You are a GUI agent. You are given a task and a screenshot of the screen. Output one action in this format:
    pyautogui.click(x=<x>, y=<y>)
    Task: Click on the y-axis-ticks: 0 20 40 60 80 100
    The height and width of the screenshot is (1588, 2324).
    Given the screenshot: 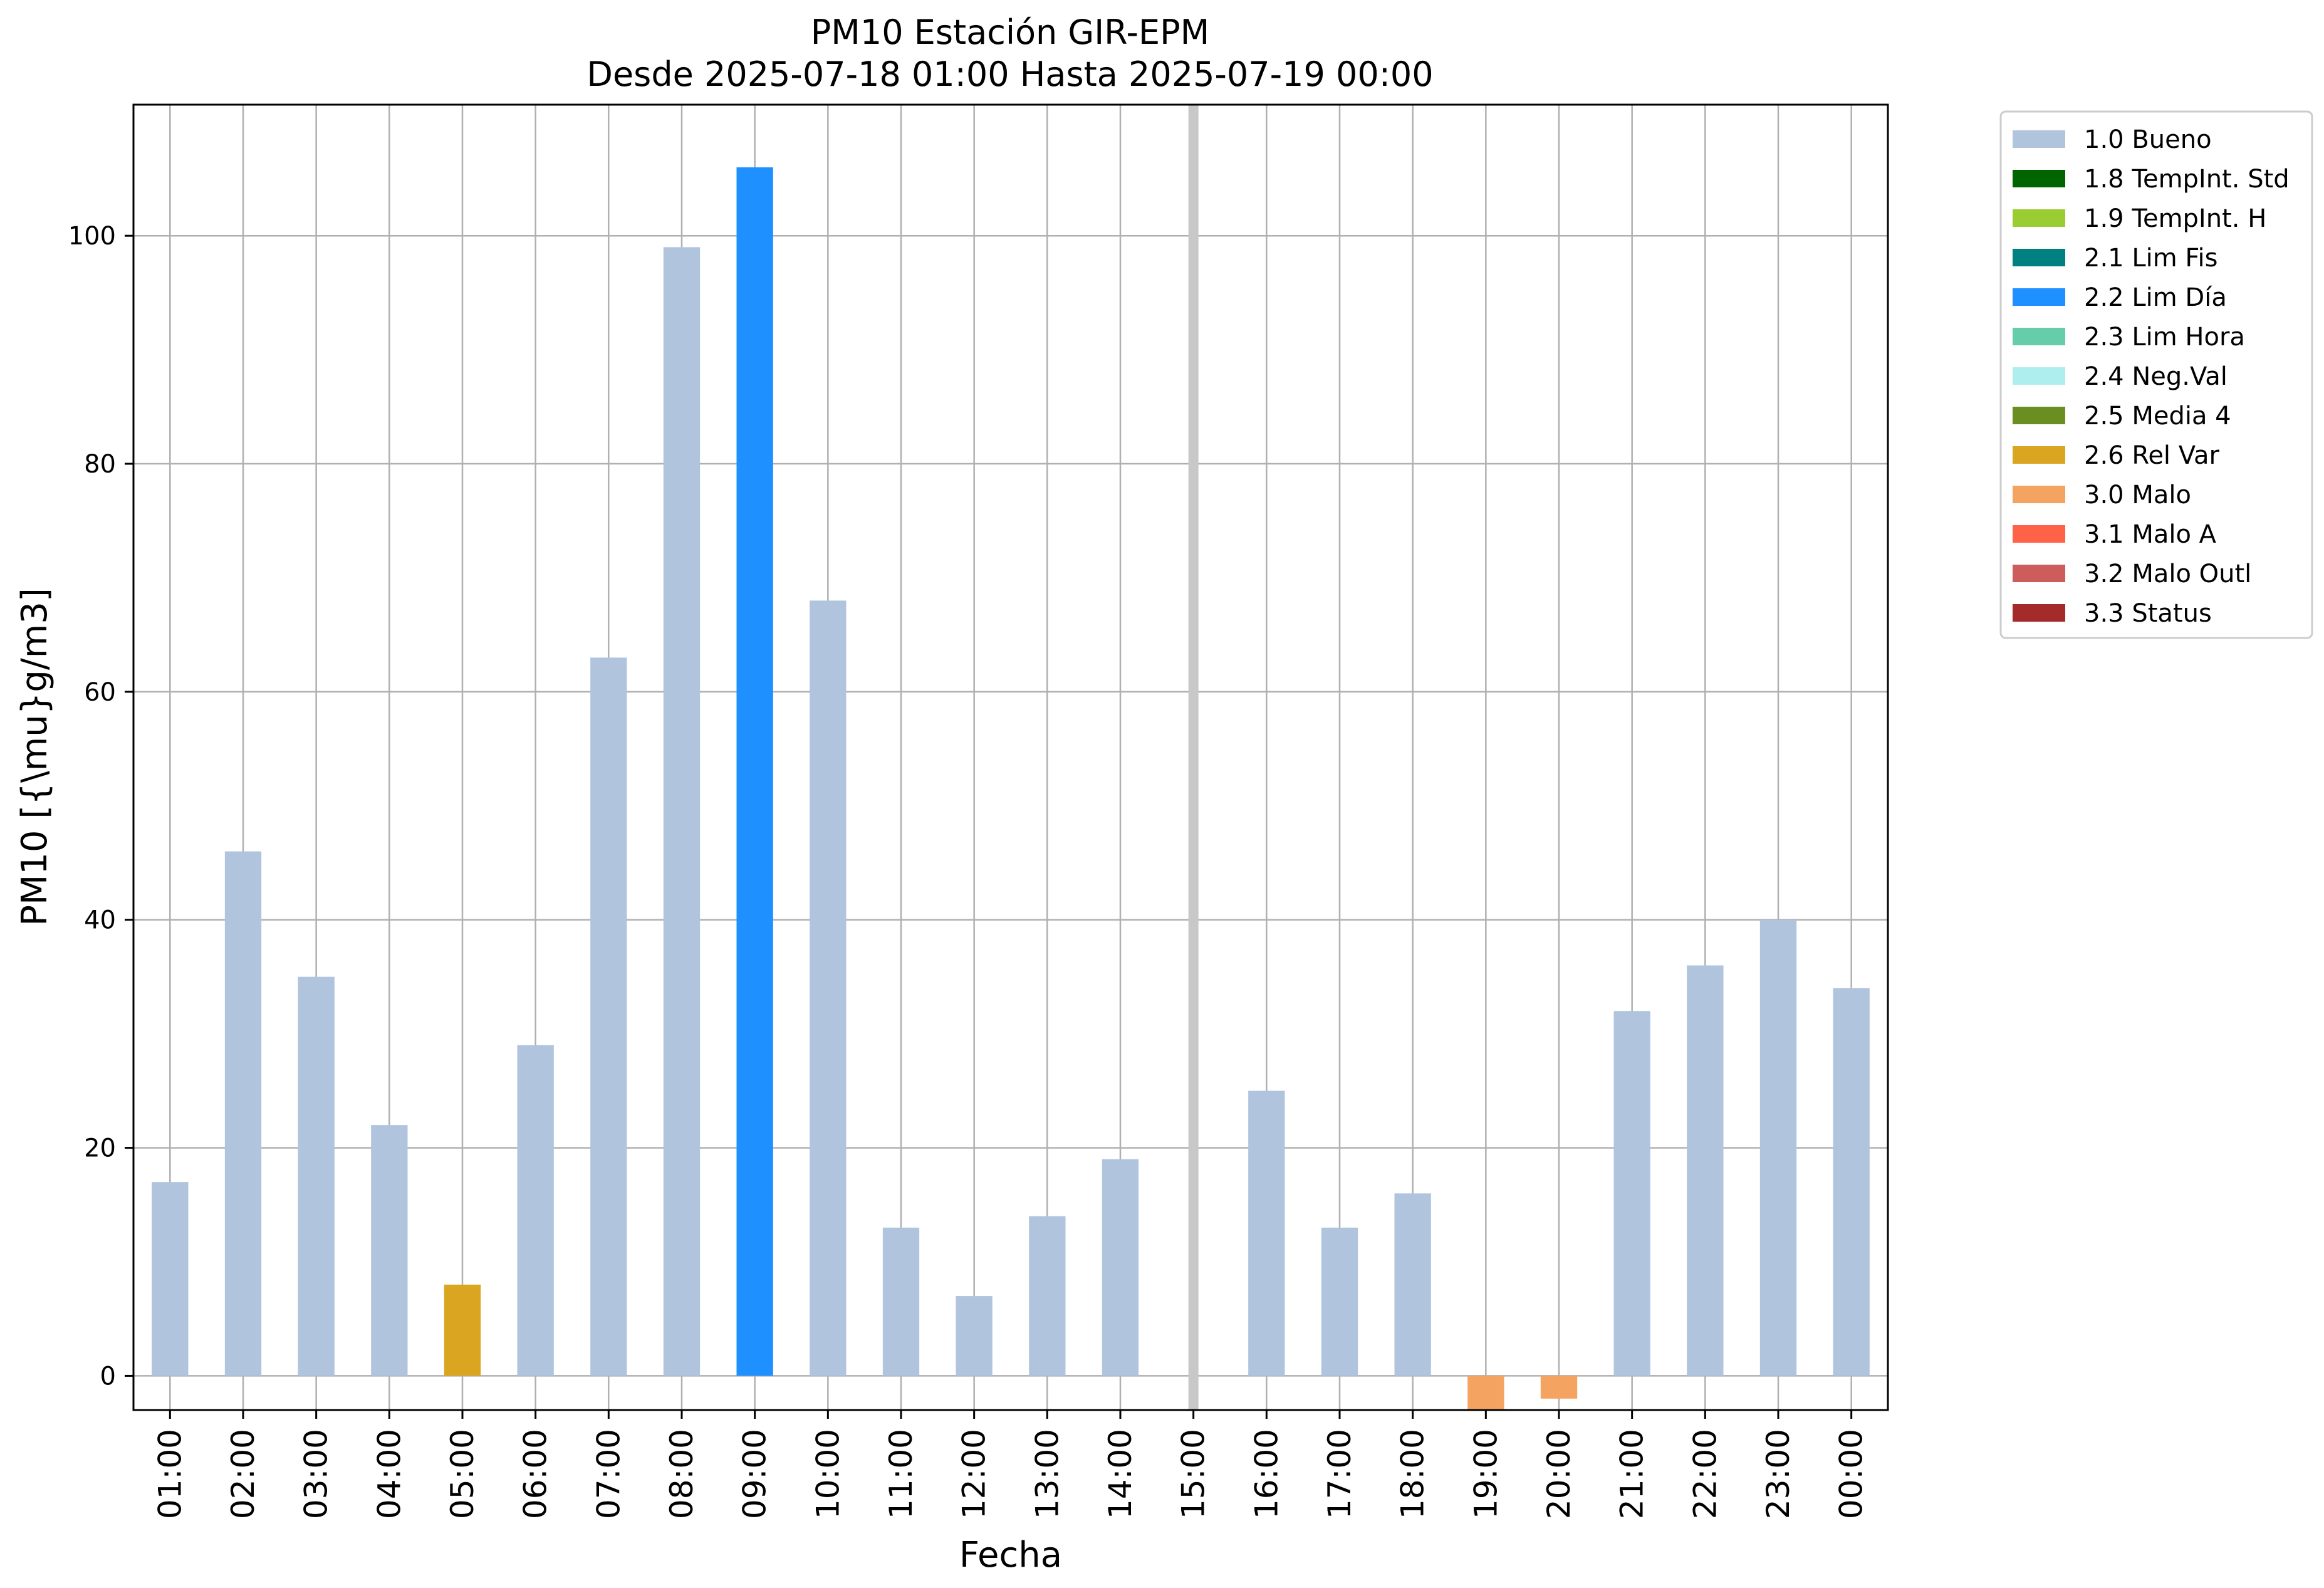 What is the action you would take?
    pyautogui.click(x=100, y=807)
    